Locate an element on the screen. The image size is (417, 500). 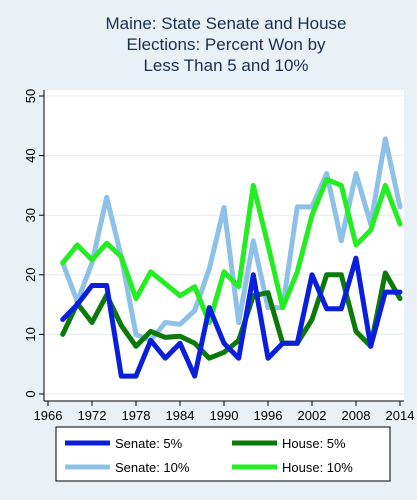
x-tick-label: 1984 is located at coordinates (180, 415).